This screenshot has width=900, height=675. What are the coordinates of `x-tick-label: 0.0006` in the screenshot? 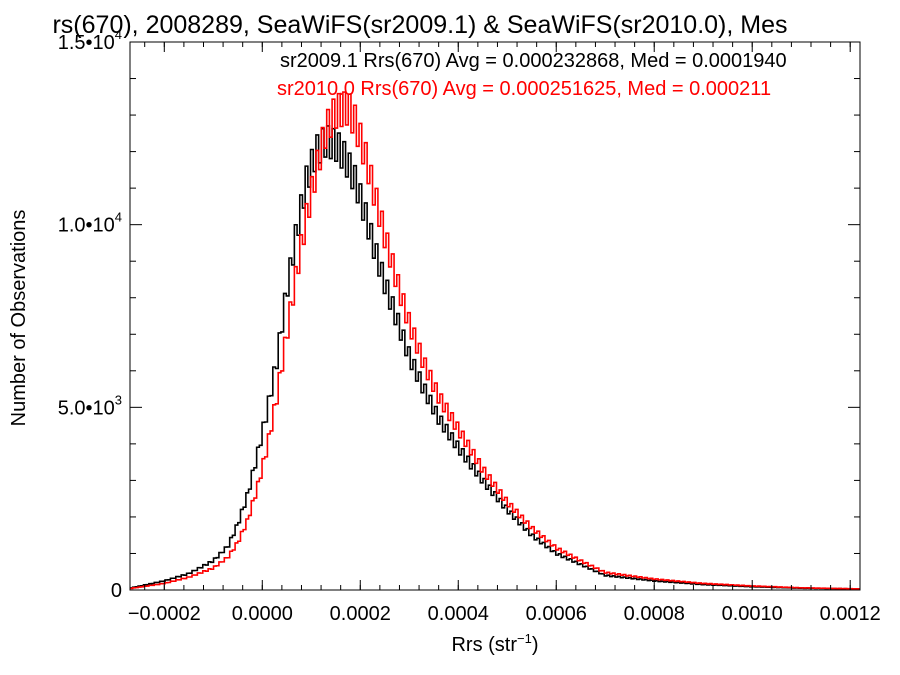 It's located at (556, 614).